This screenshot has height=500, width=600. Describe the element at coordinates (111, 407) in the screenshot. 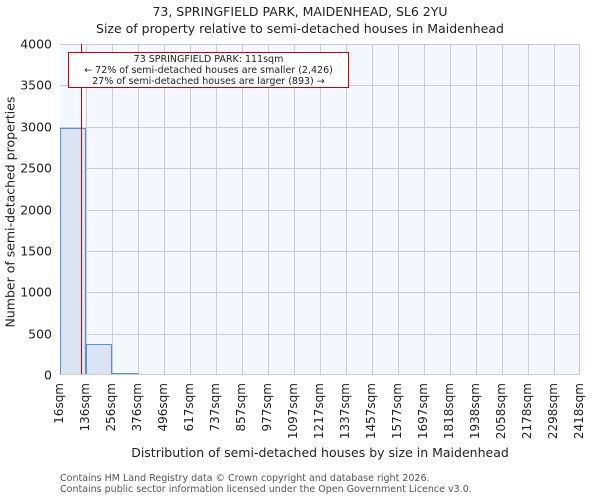

I see `x-tick-label: 256sqm` at that location.